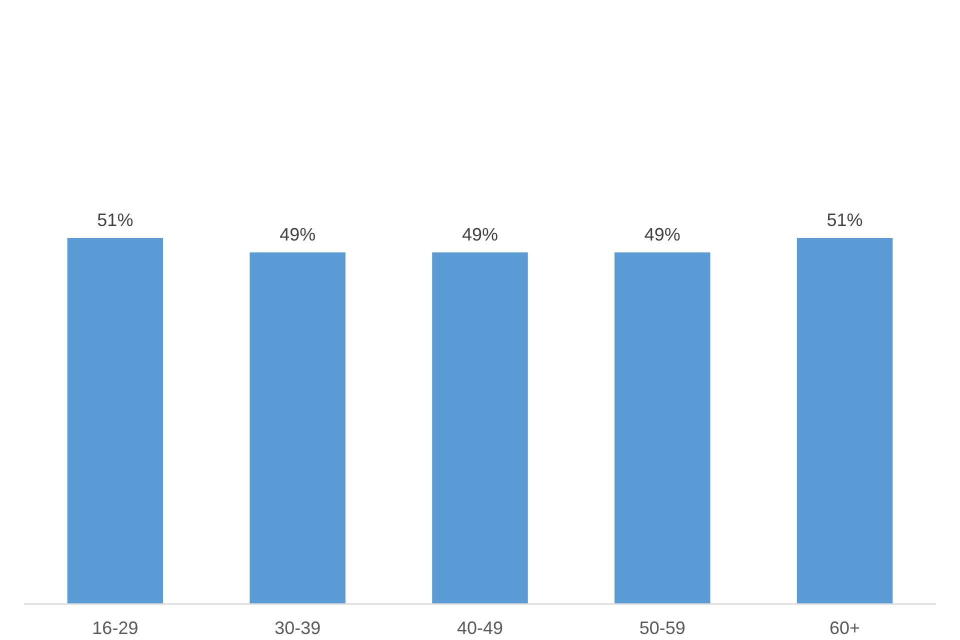 This screenshot has height=640, width=960. I want to click on x-tick-label: 16-29, so click(115, 628).